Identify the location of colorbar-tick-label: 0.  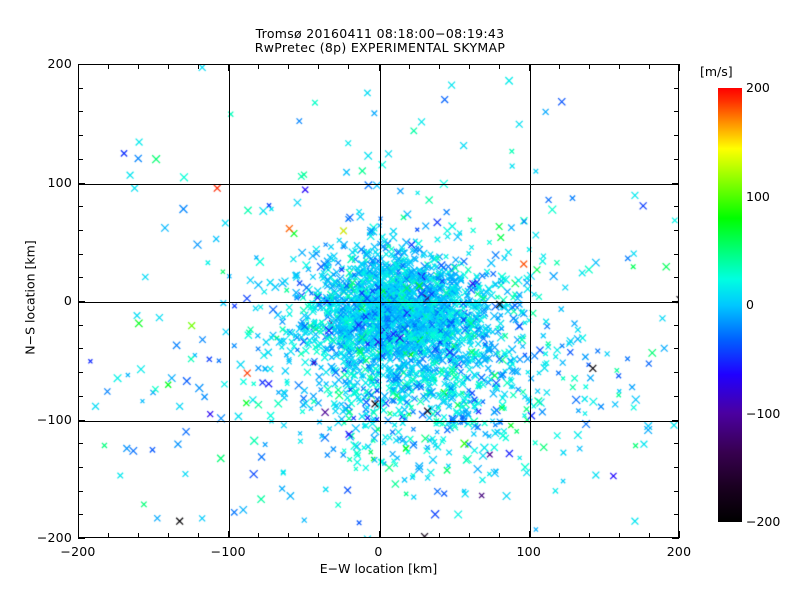
(750, 304).